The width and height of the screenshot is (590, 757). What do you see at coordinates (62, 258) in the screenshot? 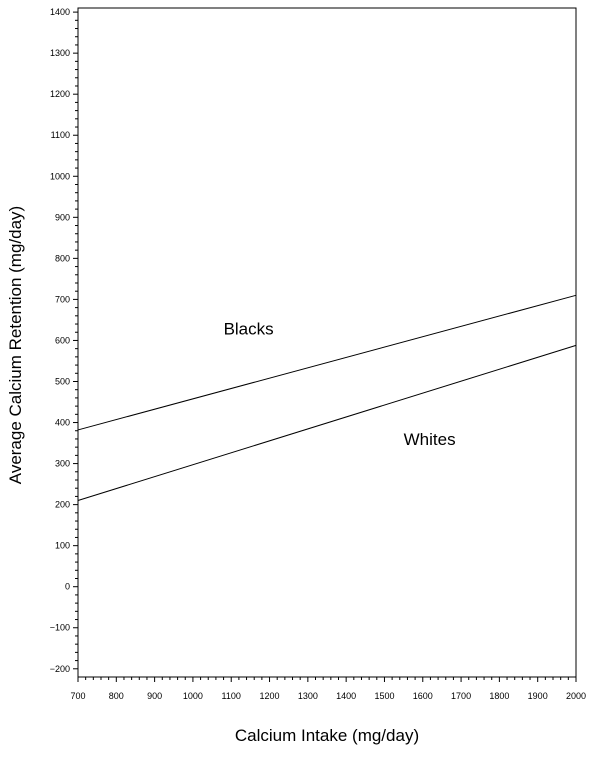
I see `y-tick-label: 800` at bounding box center [62, 258].